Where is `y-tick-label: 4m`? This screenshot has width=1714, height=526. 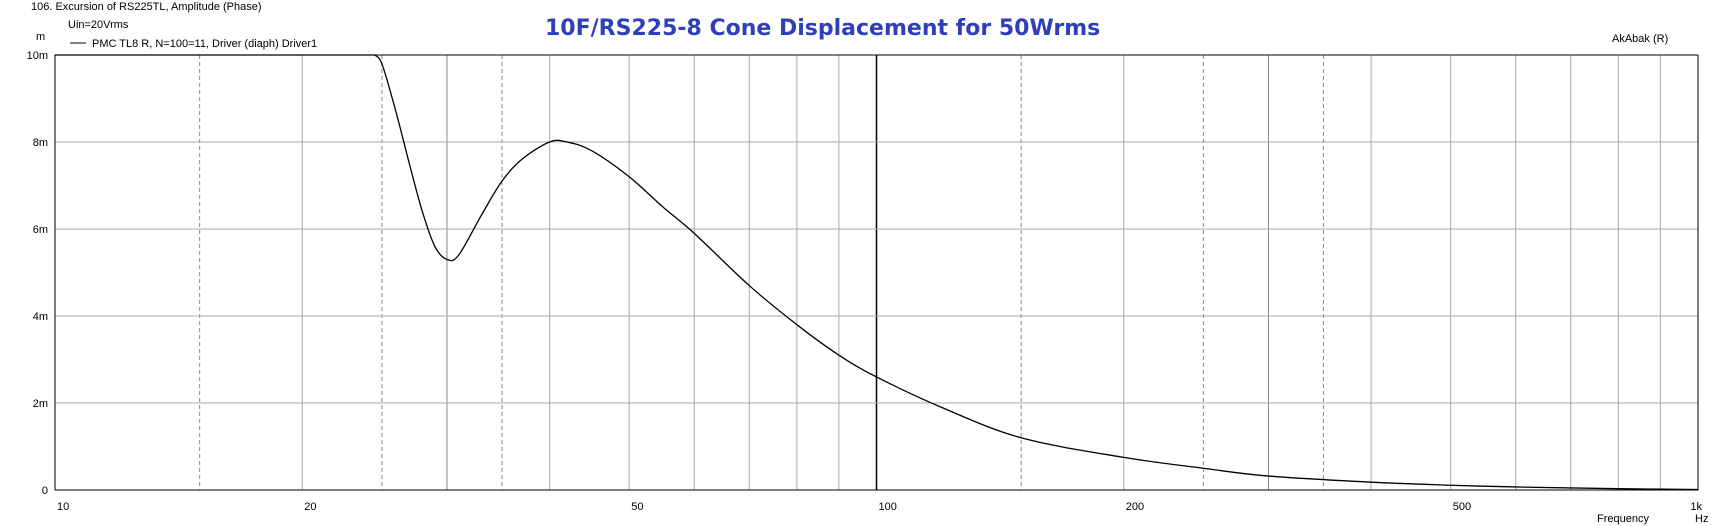 y-tick-label: 4m is located at coordinates (40, 317).